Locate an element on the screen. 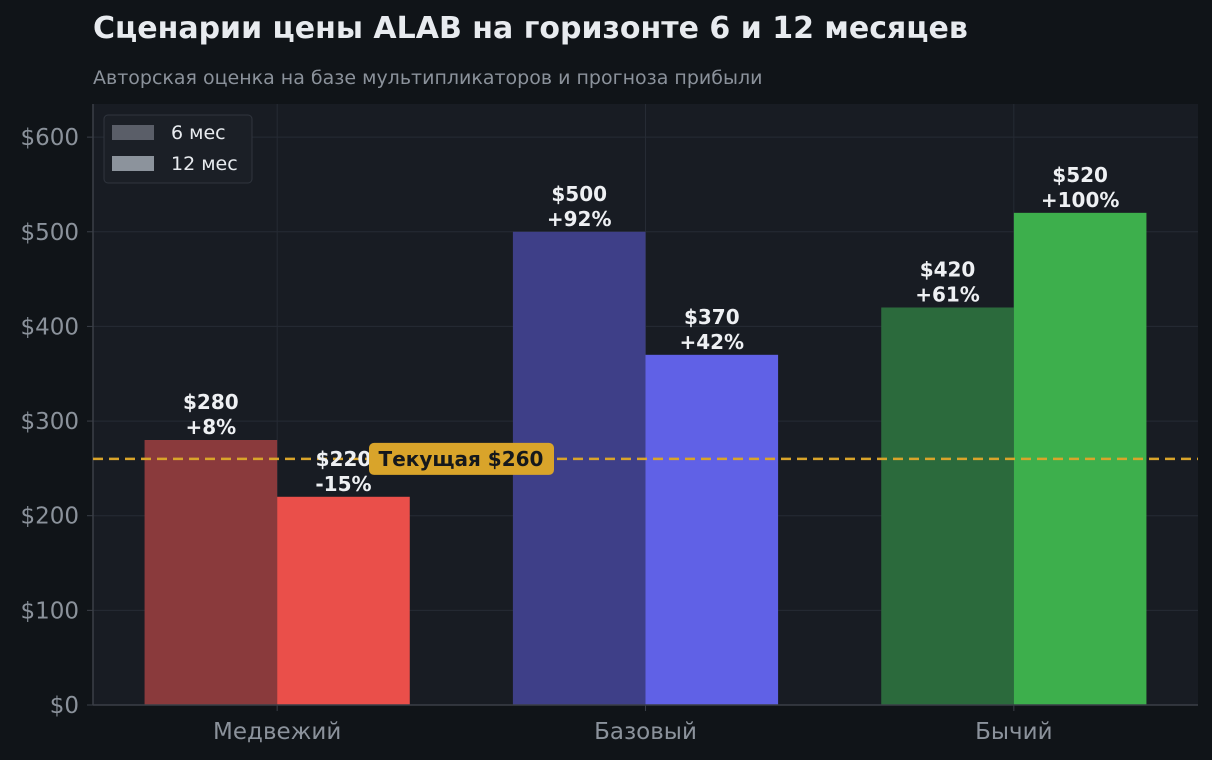  bar-change-label: +61% is located at coordinates (947, 294).